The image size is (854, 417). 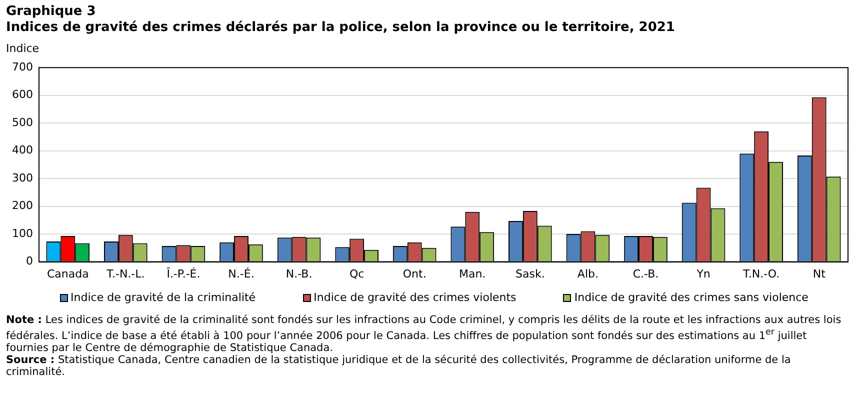 I want to click on x-tick-label: Ont., so click(x=414, y=273).